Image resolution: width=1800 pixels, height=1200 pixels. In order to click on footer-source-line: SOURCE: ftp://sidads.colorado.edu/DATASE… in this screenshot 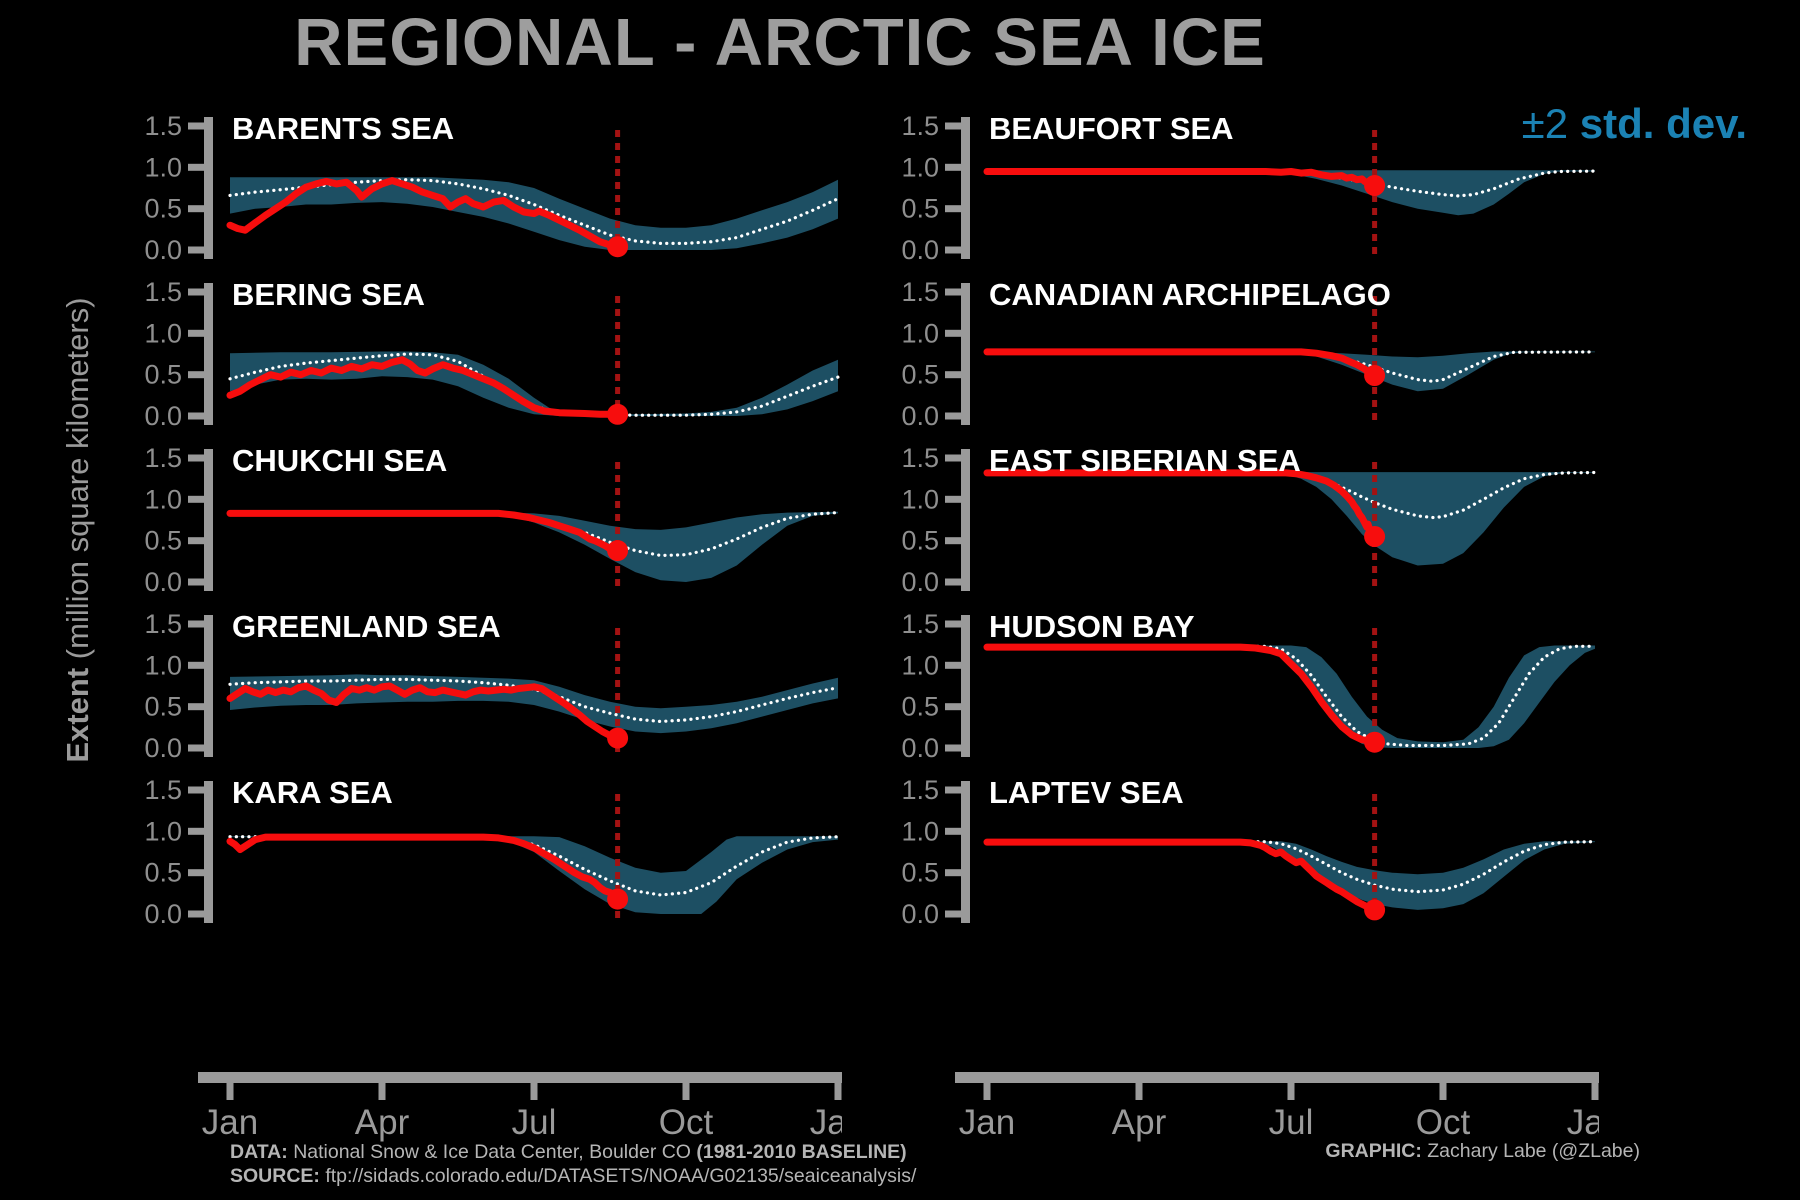, I will do `click(573, 1176)`.